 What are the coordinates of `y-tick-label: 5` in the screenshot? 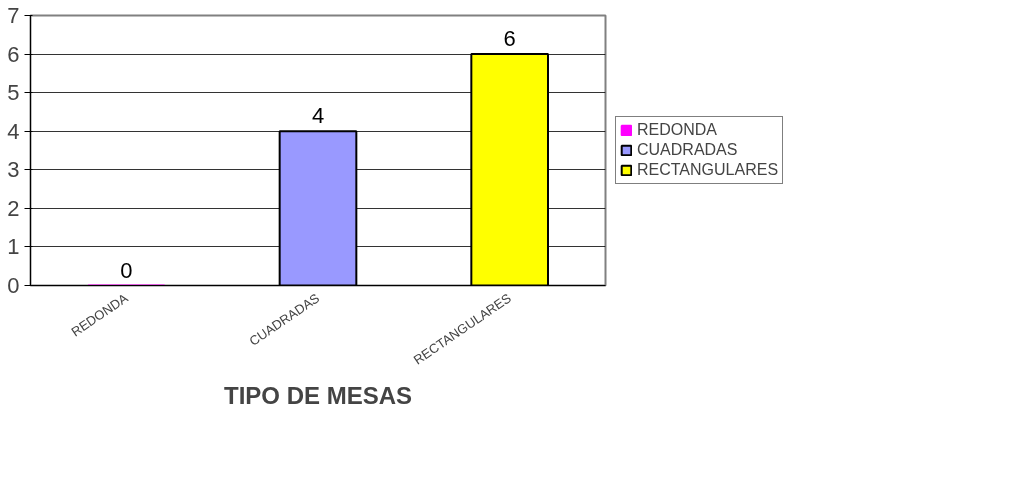 It's located at (13, 93).